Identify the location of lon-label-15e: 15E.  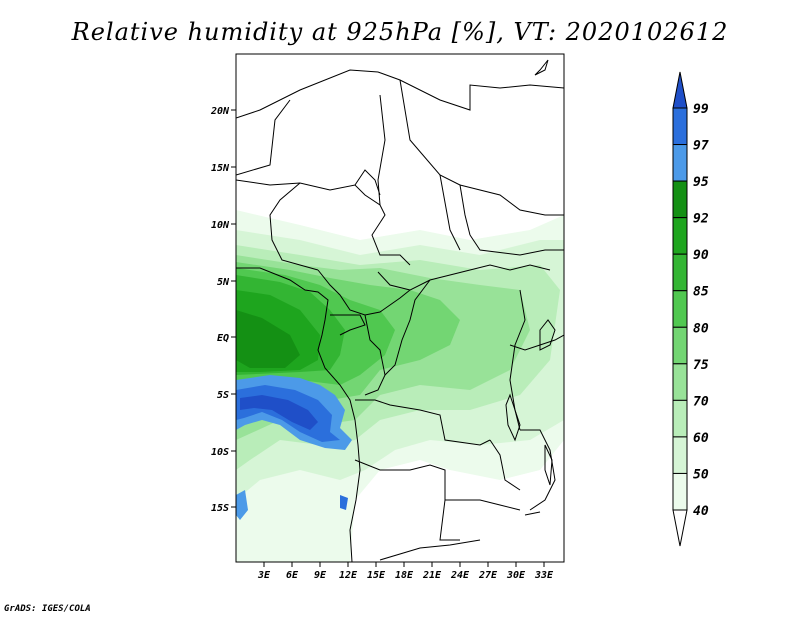
(376, 575).